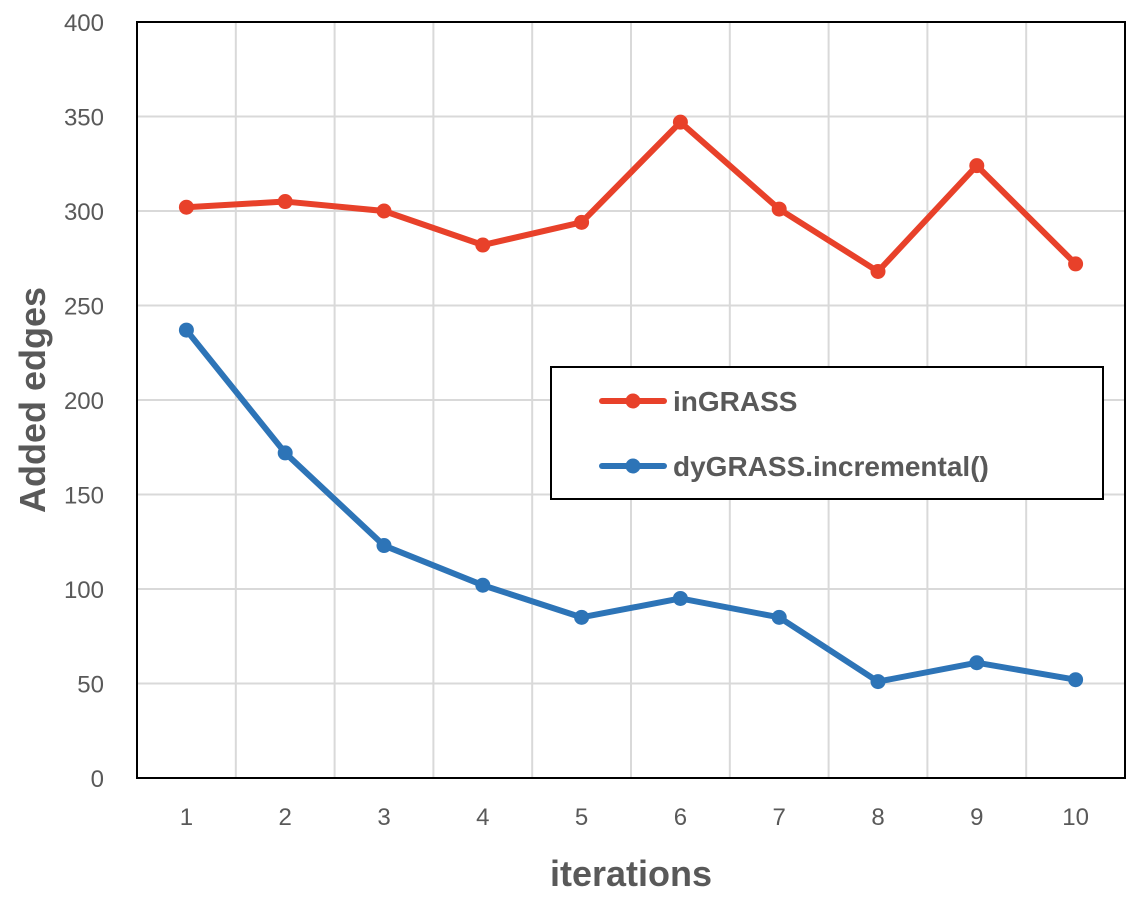 Image resolution: width=1132 pixels, height=904 pixels. I want to click on x-tick-label: 6, so click(680, 817).